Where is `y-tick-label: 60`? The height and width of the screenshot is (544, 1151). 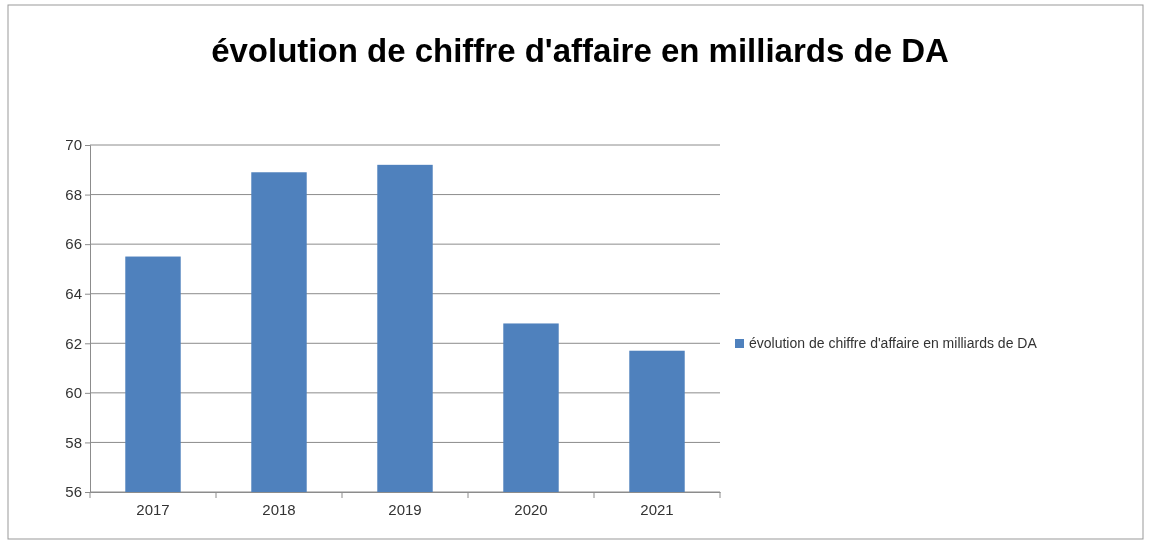 y-tick-label: 60 is located at coordinates (73, 393).